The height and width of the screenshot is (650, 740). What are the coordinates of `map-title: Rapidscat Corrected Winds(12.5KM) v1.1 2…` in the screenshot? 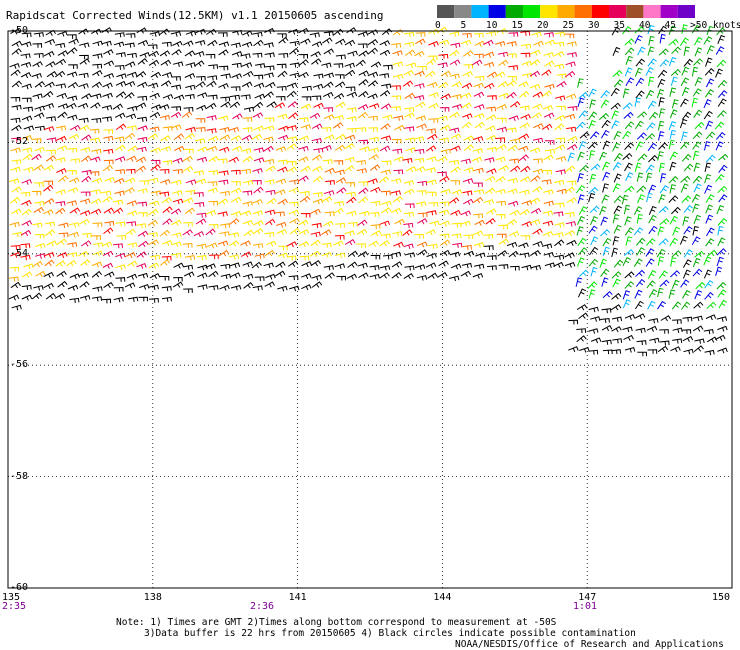 It's located at (195, 15).